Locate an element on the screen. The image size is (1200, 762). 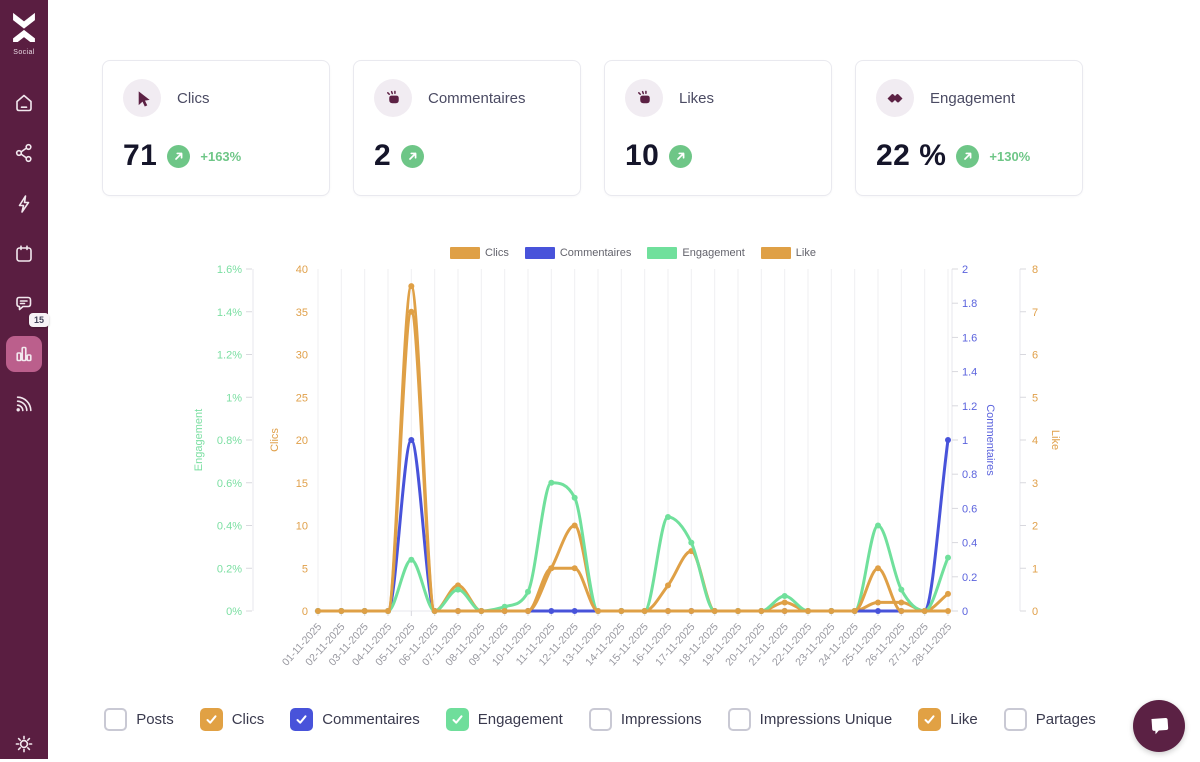
sidebar-item-share is located at coordinates (24, 153).